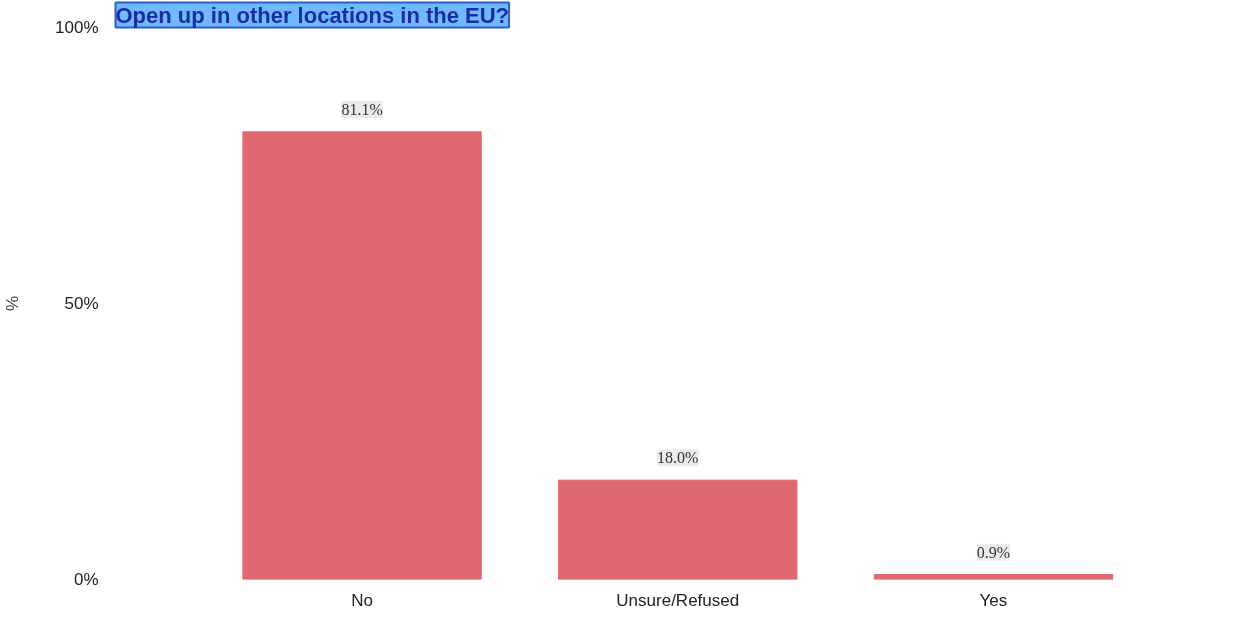 This screenshot has width=1259, height=623. Describe the element at coordinates (81, 303) in the screenshot. I see `y-tick-label: 50%` at that location.